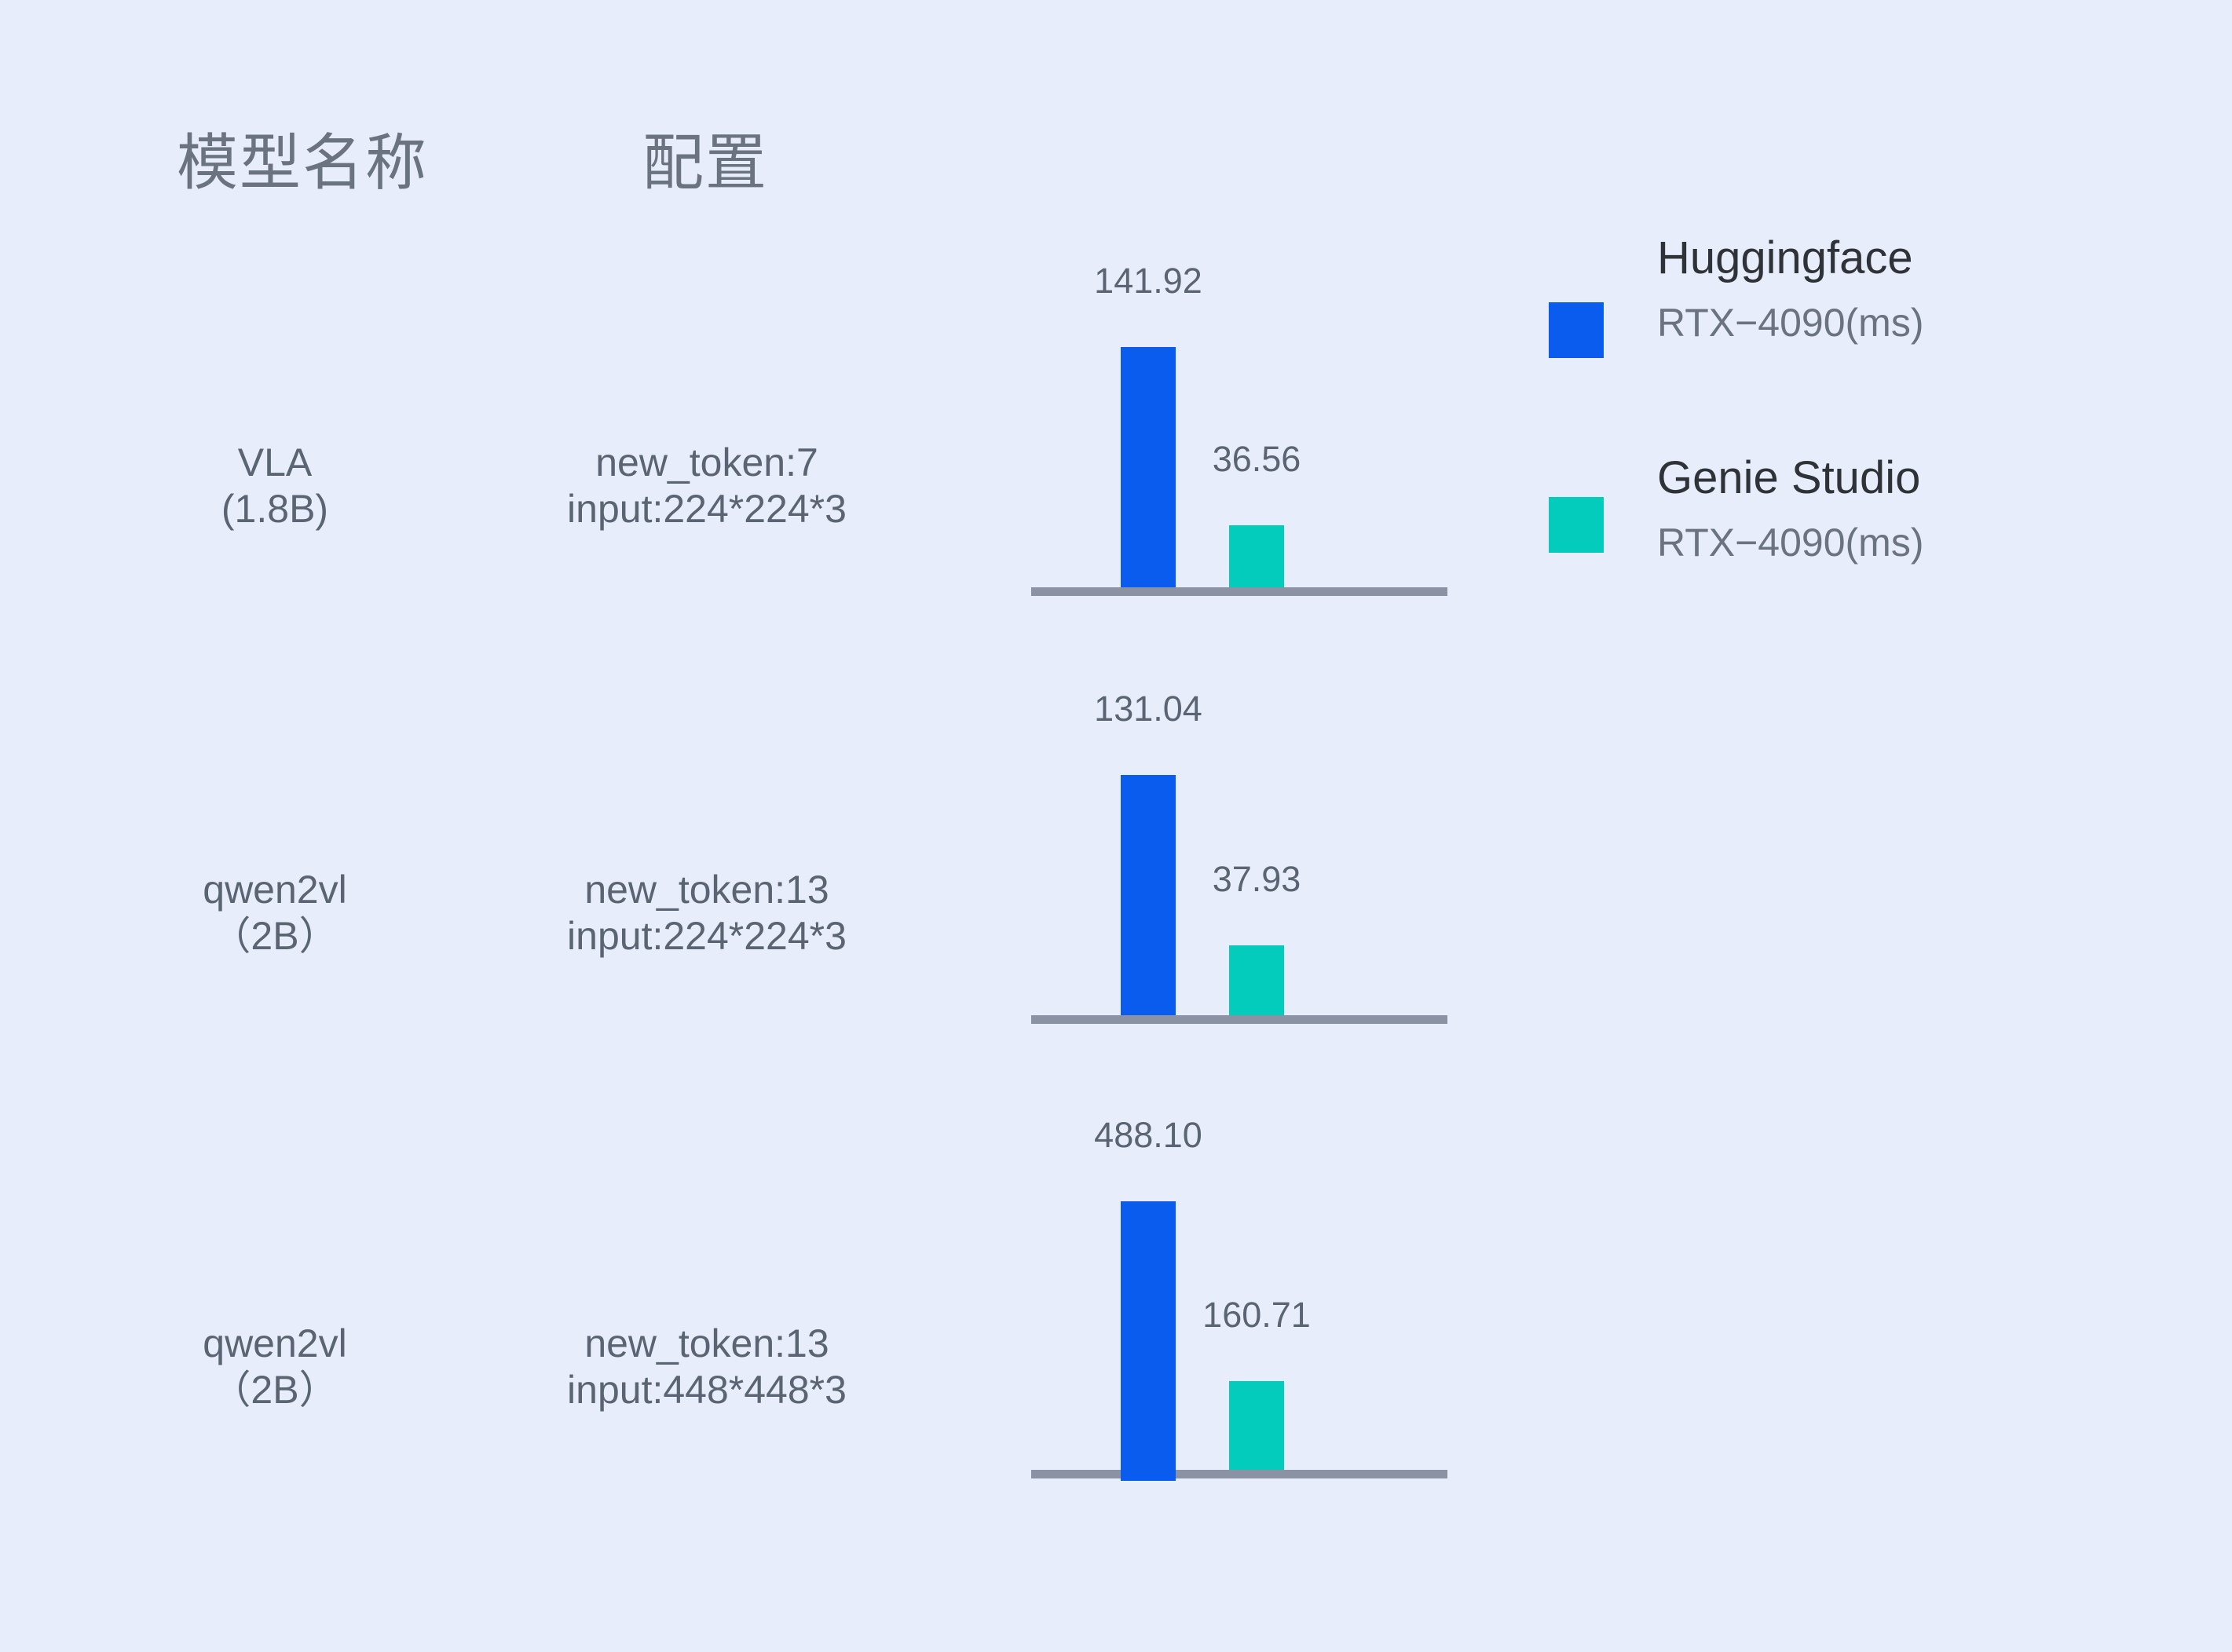 This screenshot has height=1652, width=2232. Describe the element at coordinates (275, 509) in the screenshot. I see `row-model-line-2: (1.8B)` at that location.